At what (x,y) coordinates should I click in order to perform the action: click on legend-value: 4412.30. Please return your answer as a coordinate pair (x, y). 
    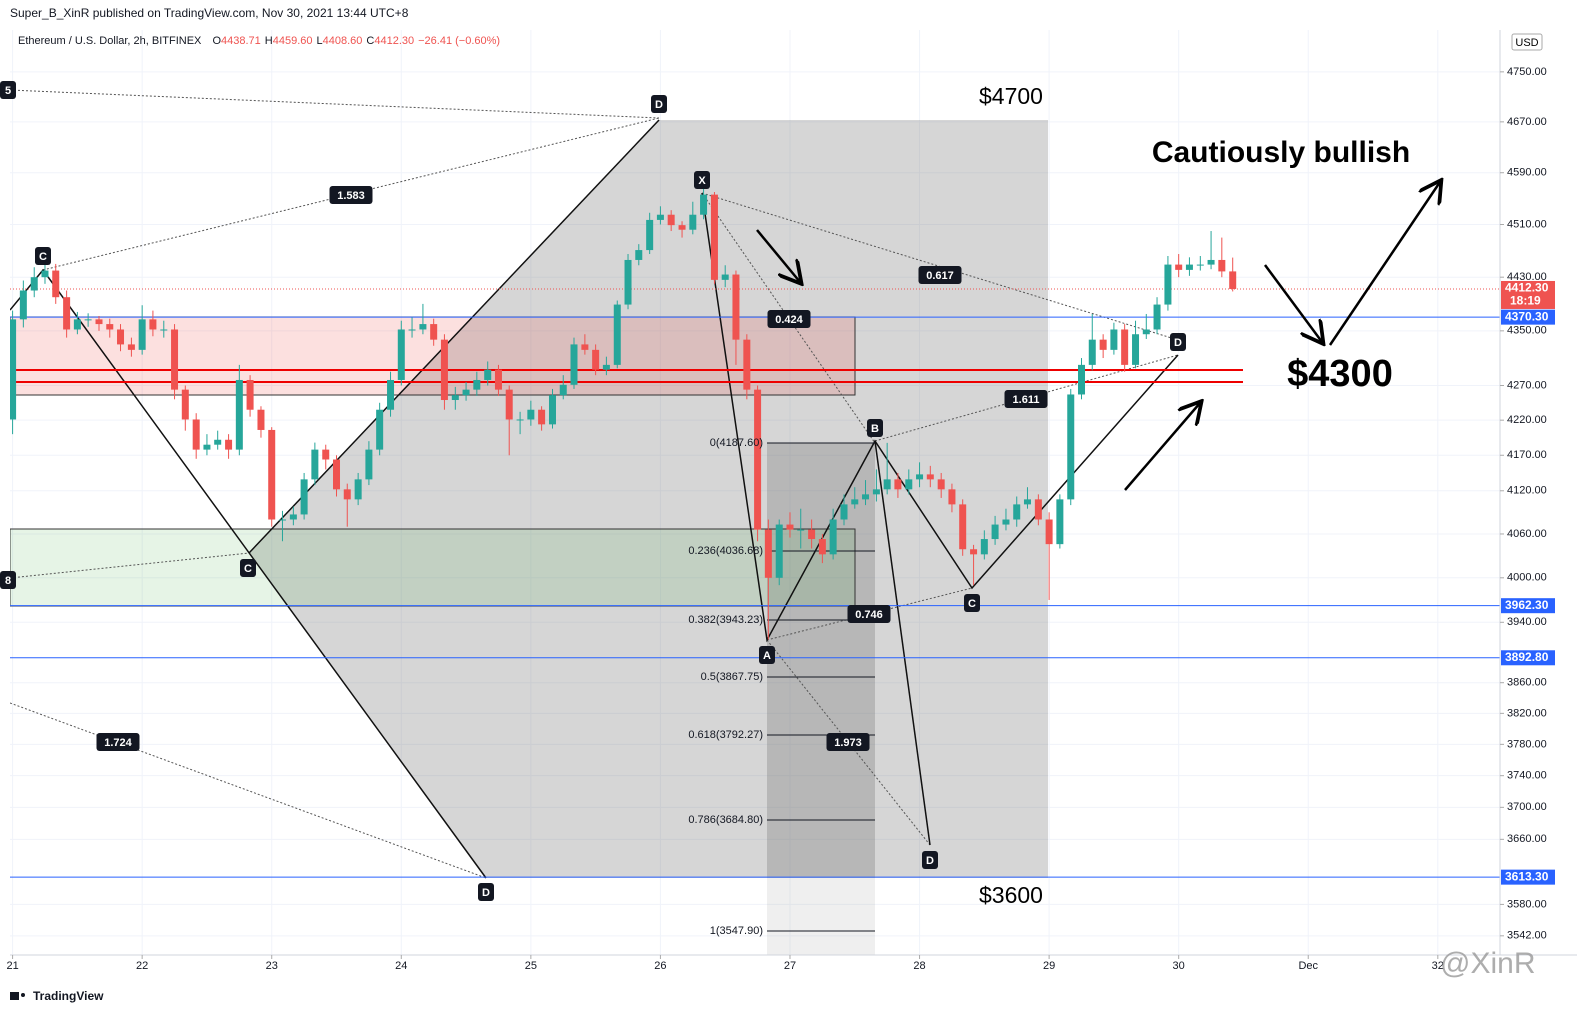
    Looking at the image, I should click on (394, 41).